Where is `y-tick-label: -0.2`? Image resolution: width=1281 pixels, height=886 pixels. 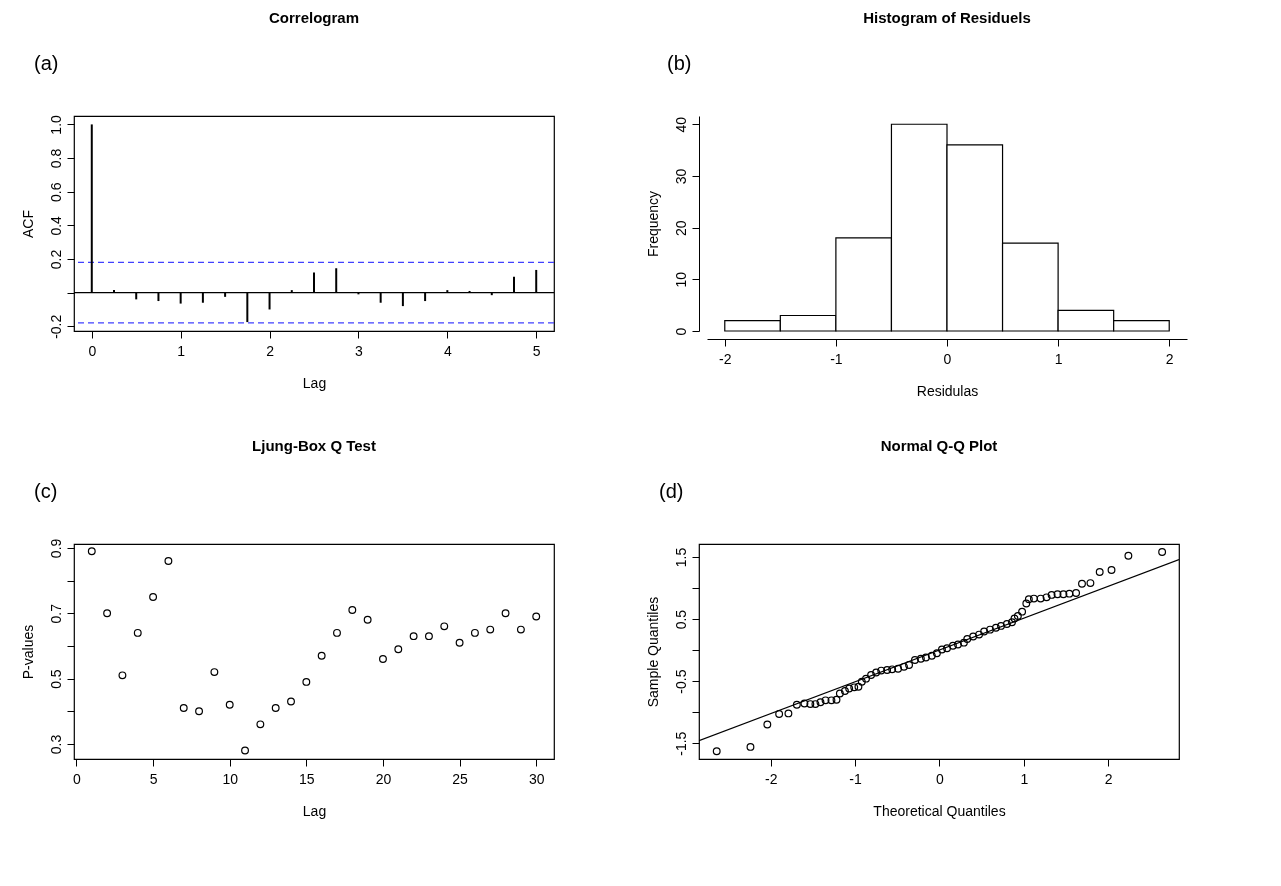
y-tick-label: -0.2 is located at coordinates (55, 326).